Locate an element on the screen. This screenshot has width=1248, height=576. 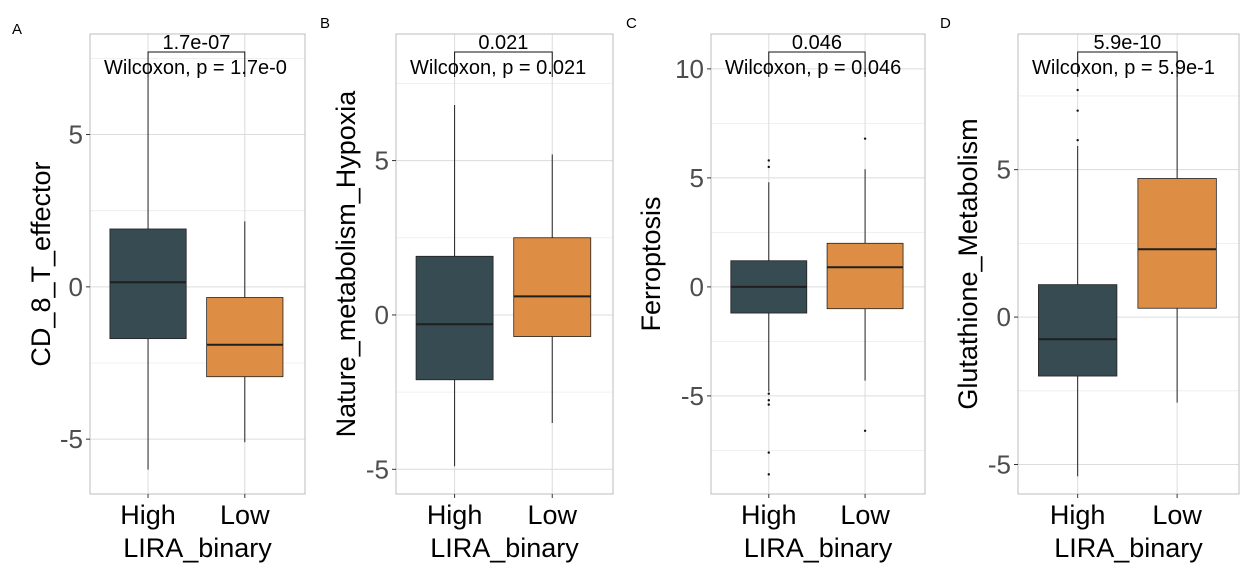
p-value-label: 0.021 is located at coordinates (503, 43).